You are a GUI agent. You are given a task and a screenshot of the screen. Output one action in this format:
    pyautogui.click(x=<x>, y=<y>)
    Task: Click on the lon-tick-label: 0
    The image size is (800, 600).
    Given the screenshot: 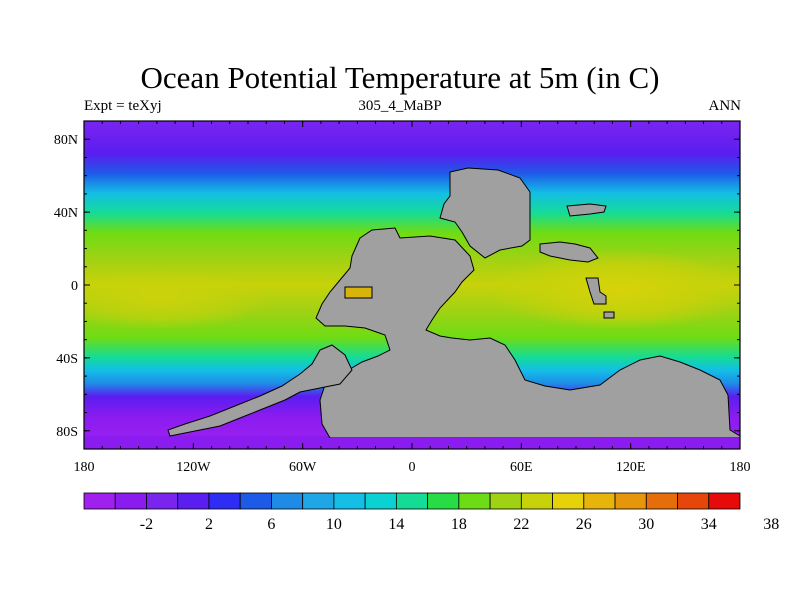 What is the action you would take?
    pyautogui.click(x=412, y=467)
    